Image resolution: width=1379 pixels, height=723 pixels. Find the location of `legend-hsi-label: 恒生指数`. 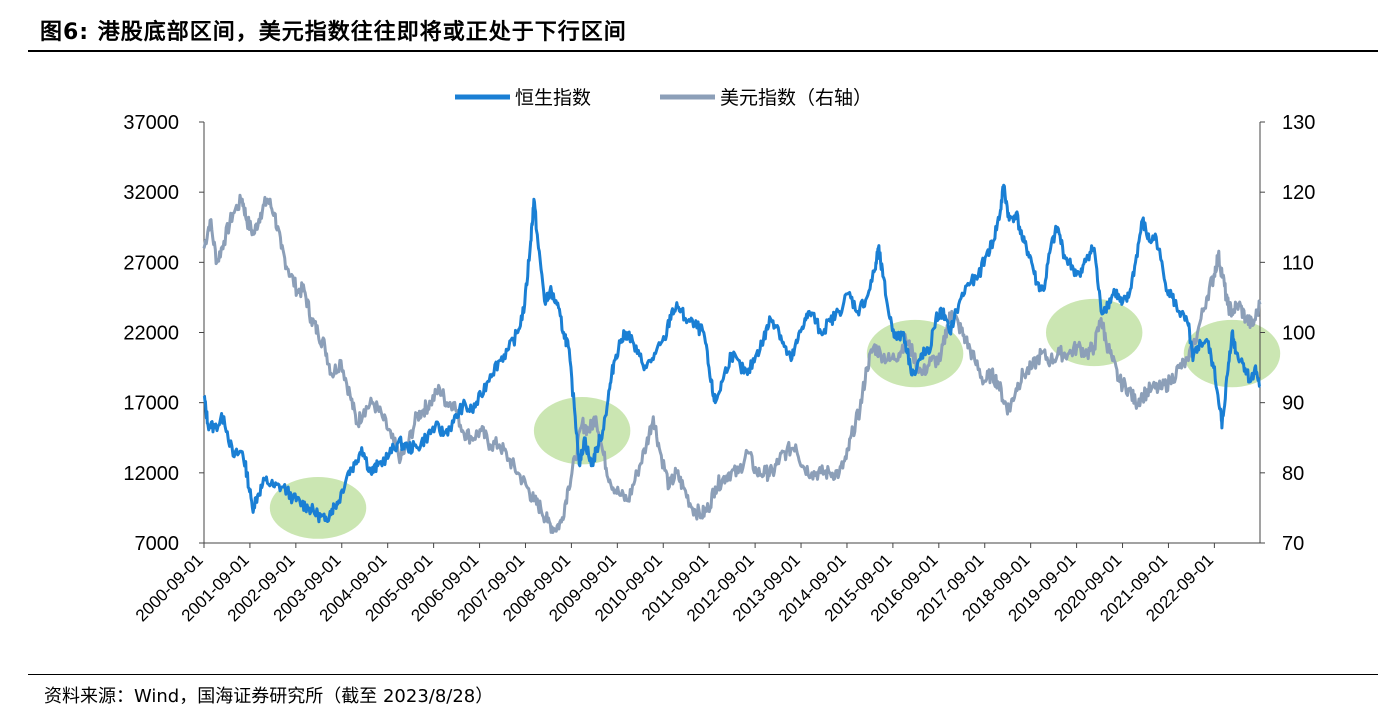

legend-hsi-label: 恒生指数 is located at coordinates (553, 98).